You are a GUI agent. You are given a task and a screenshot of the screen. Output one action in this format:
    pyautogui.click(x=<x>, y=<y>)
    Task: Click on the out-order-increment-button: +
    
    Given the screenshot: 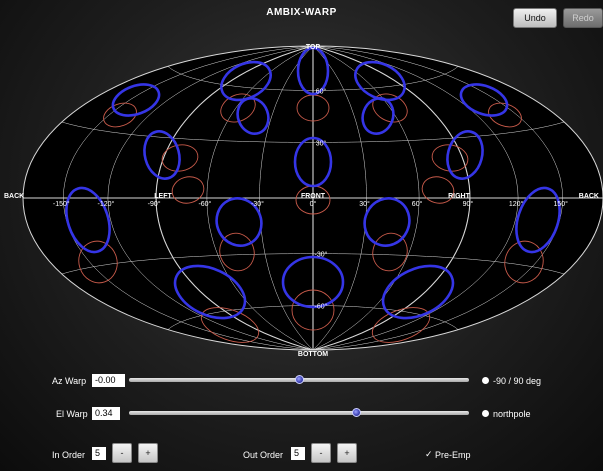 What is the action you would take?
    pyautogui.click(x=347, y=453)
    